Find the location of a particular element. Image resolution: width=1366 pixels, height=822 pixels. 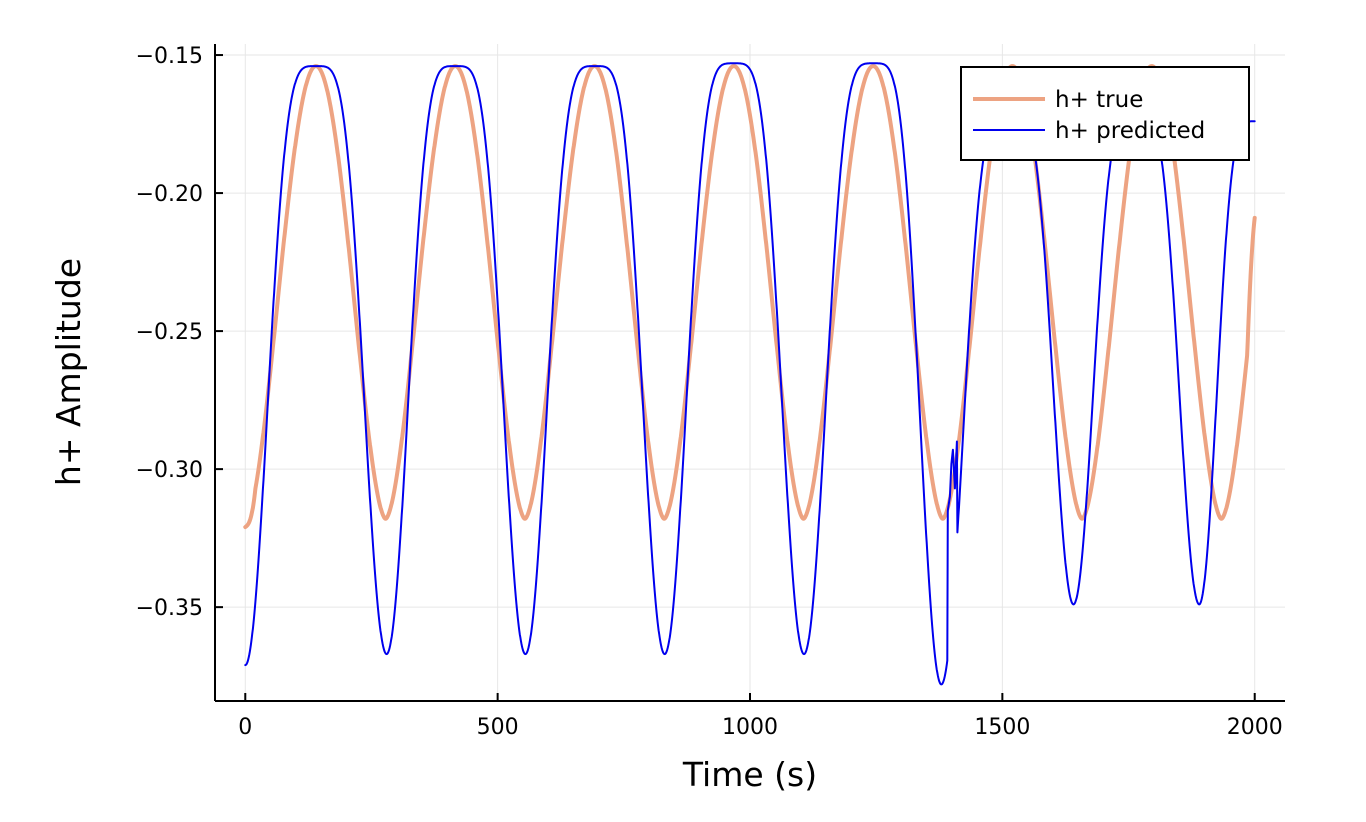

y-tick-label: −0.30 is located at coordinates (169, 470).